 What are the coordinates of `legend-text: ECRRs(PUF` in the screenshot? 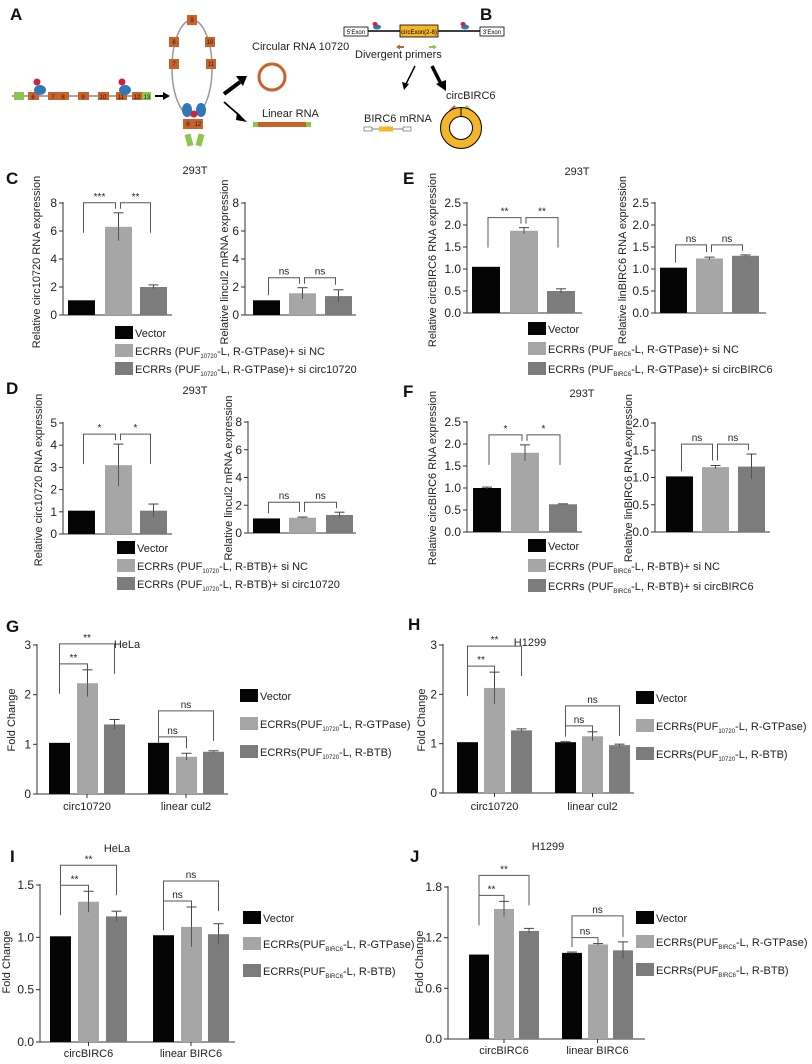 It's located at (291, 753).